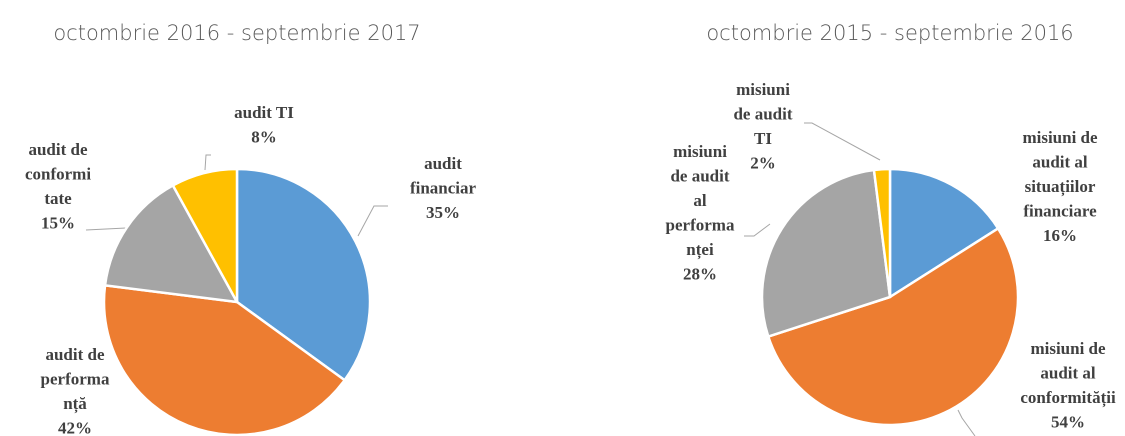  Describe the element at coordinates (1060, 235) in the screenshot. I see `value-label: 16%` at that location.